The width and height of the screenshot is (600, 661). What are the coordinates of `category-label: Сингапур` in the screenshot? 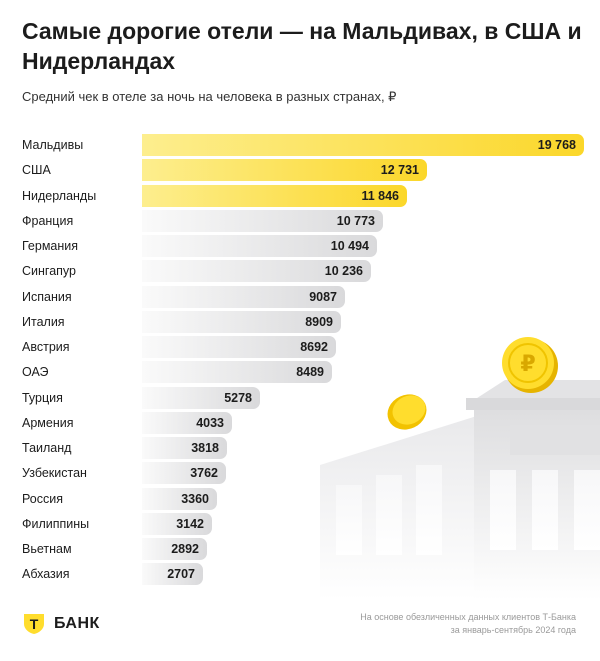 It's located at (49, 271).